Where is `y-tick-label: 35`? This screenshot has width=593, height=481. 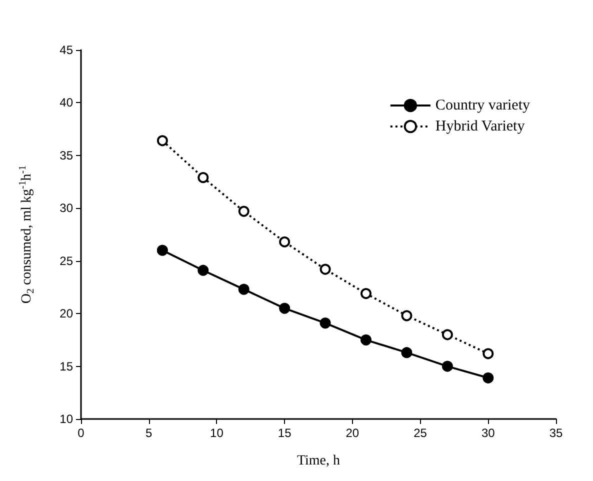
y-tick-label: 35 is located at coordinates (67, 155).